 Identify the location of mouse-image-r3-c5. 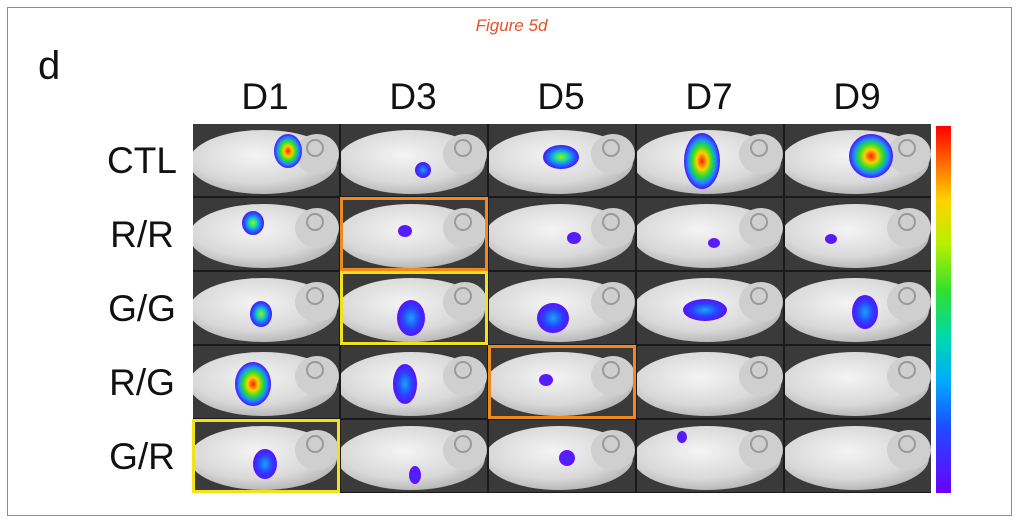
(858, 308).